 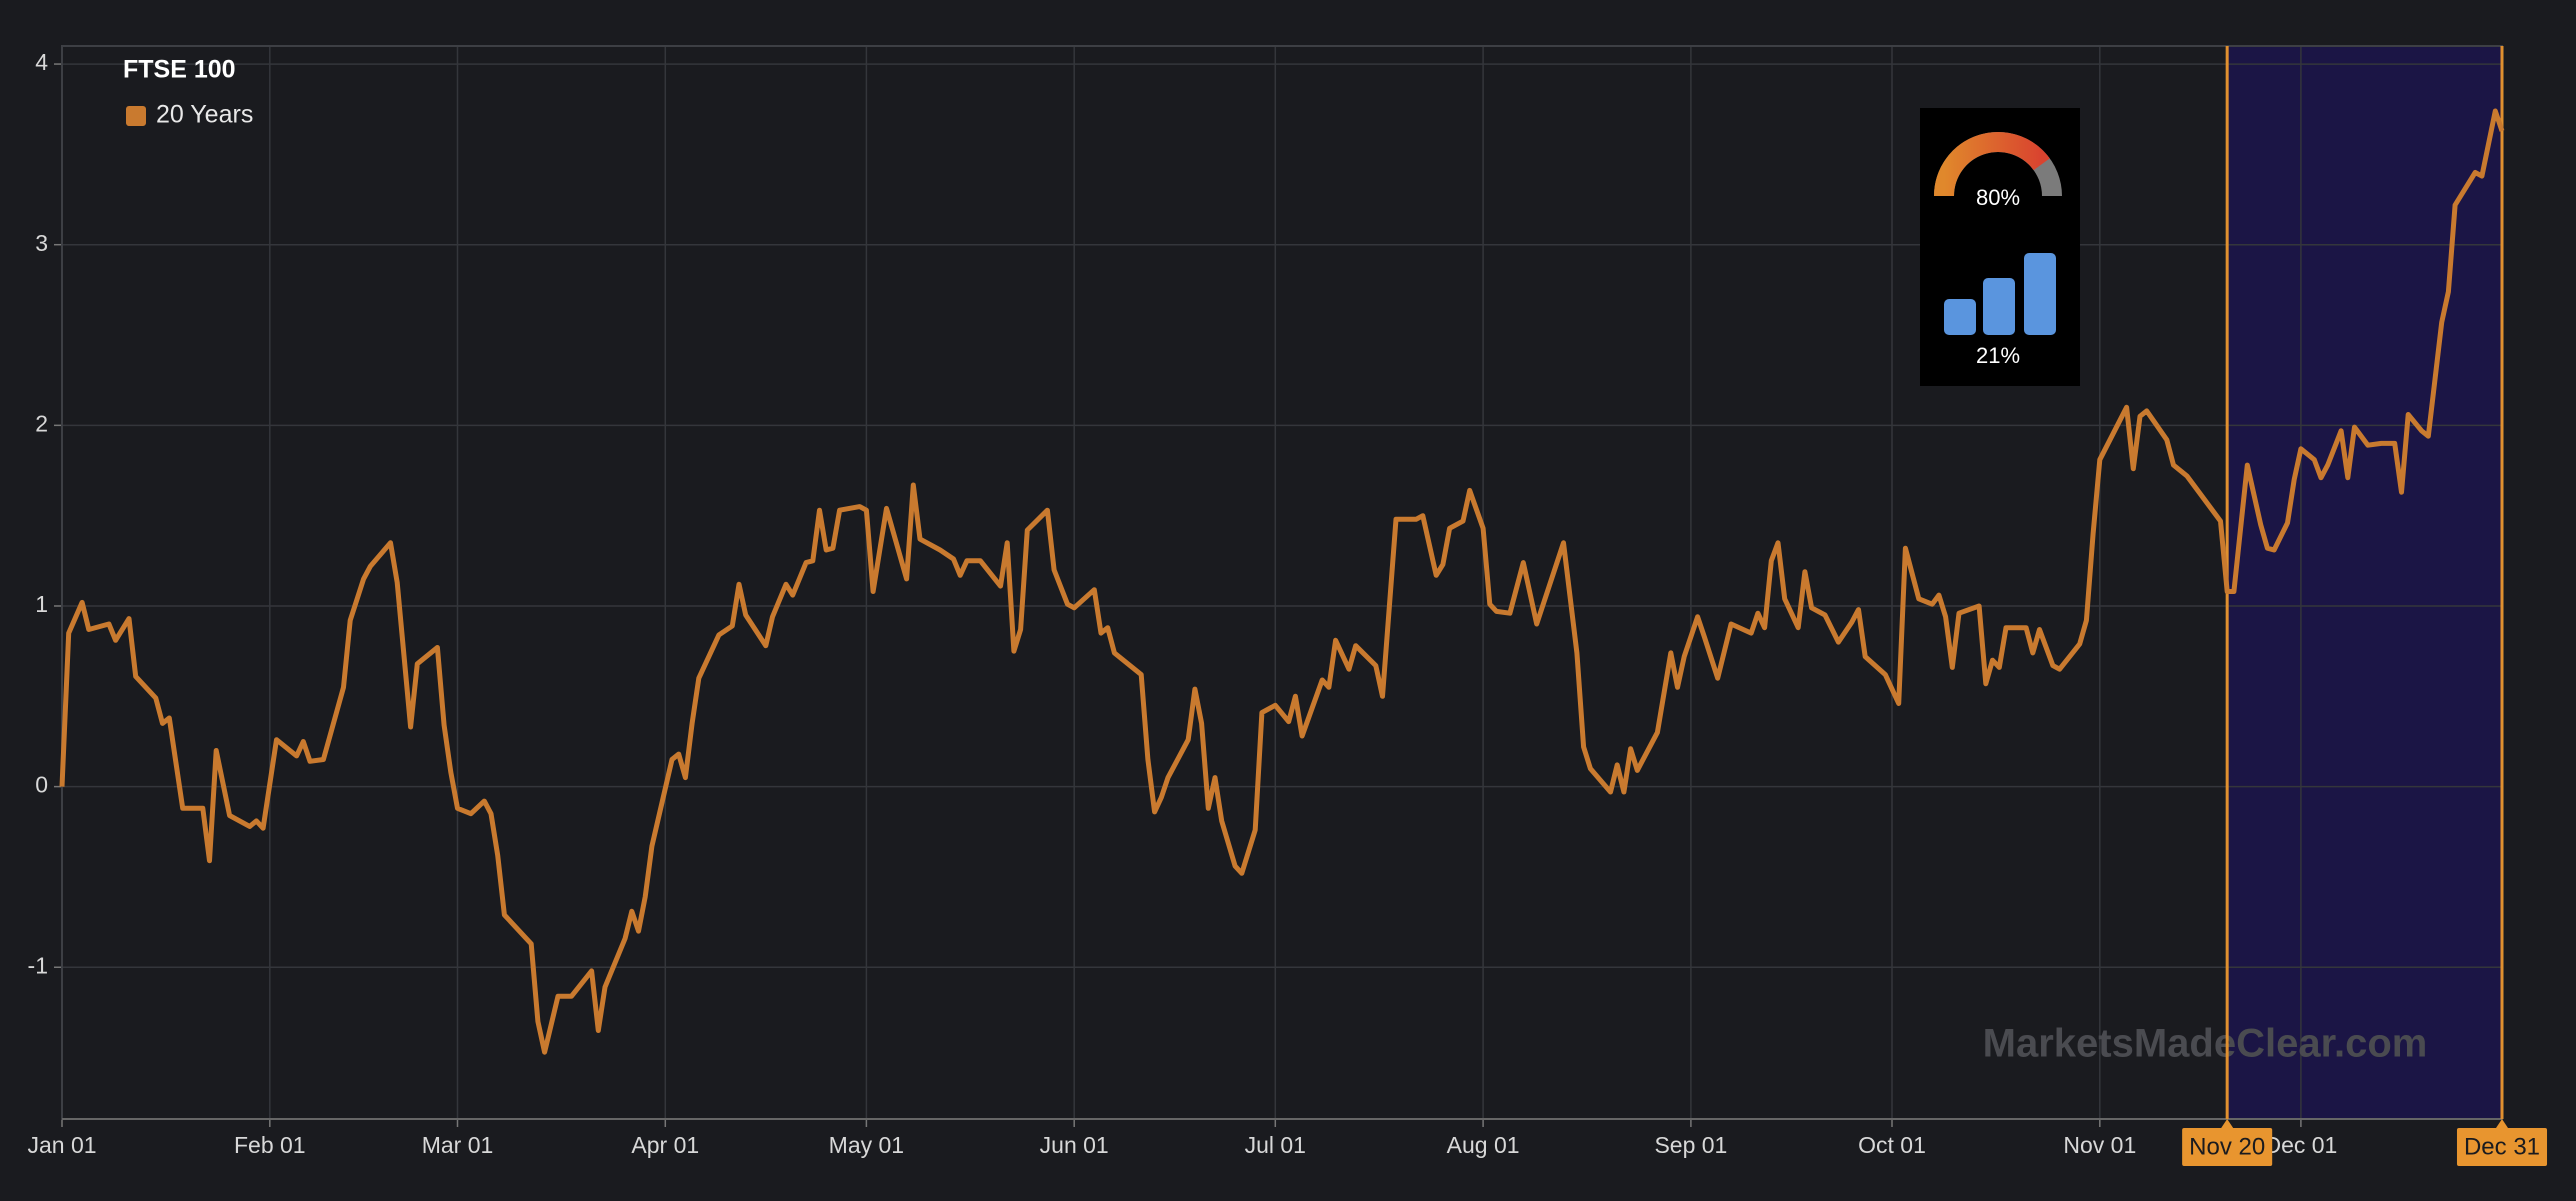 What do you see at coordinates (665, 1145) in the screenshot?
I see `x-tick-label: Apr 01` at bounding box center [665, 1145].